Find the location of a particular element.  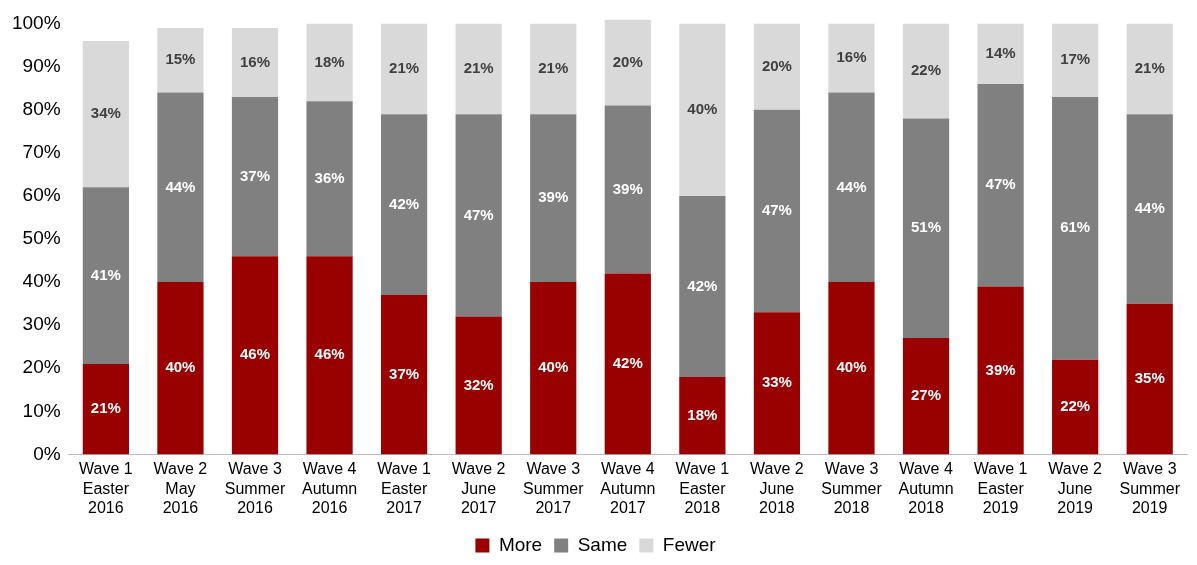

y-tick-label: 40% is located at coordinates (41, 281).